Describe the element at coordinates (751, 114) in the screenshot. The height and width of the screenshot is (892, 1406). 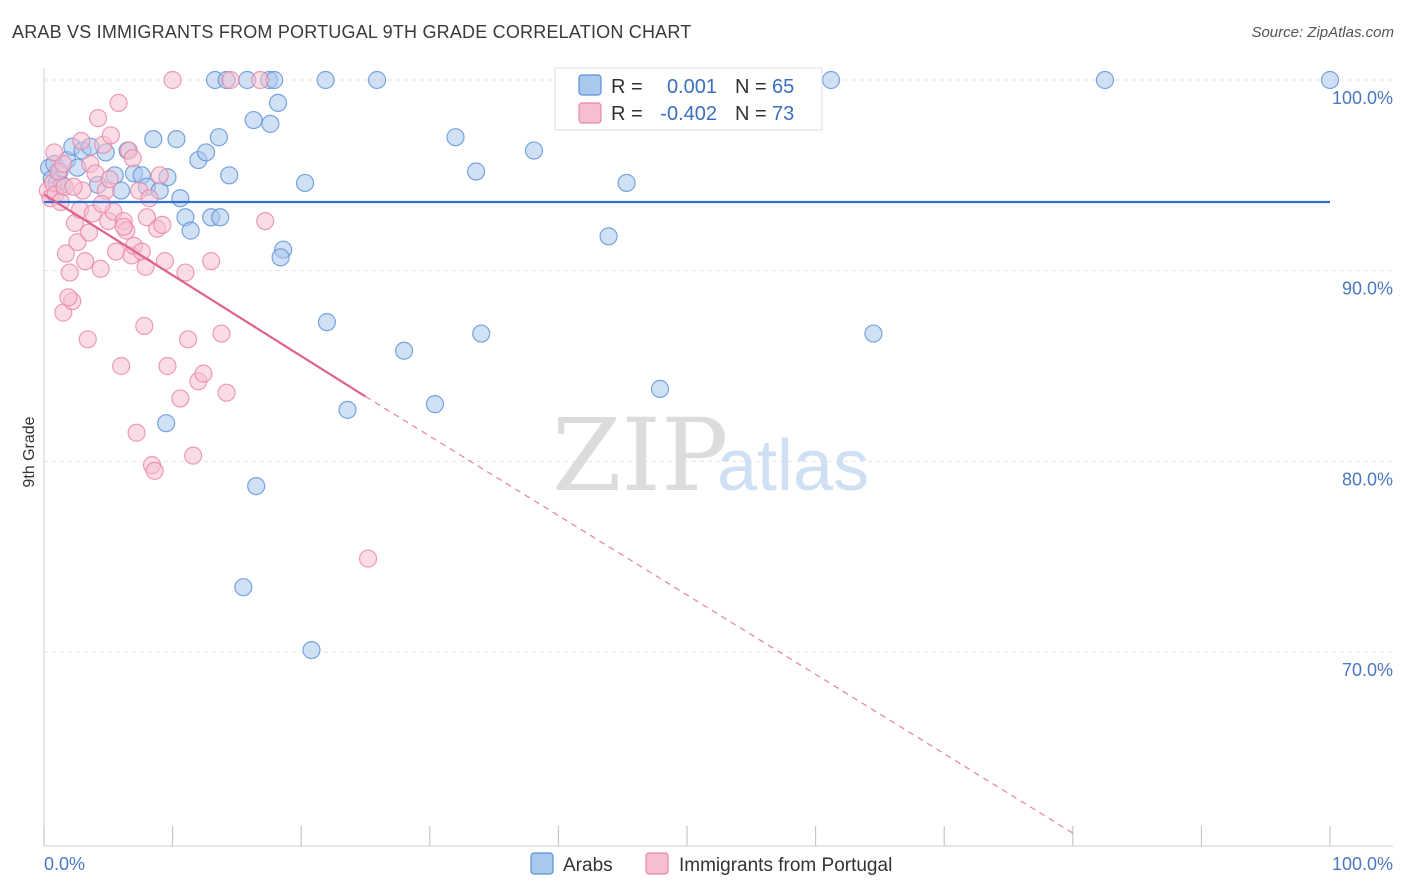
I see `legend-n-label-portugal: N =` at that location.